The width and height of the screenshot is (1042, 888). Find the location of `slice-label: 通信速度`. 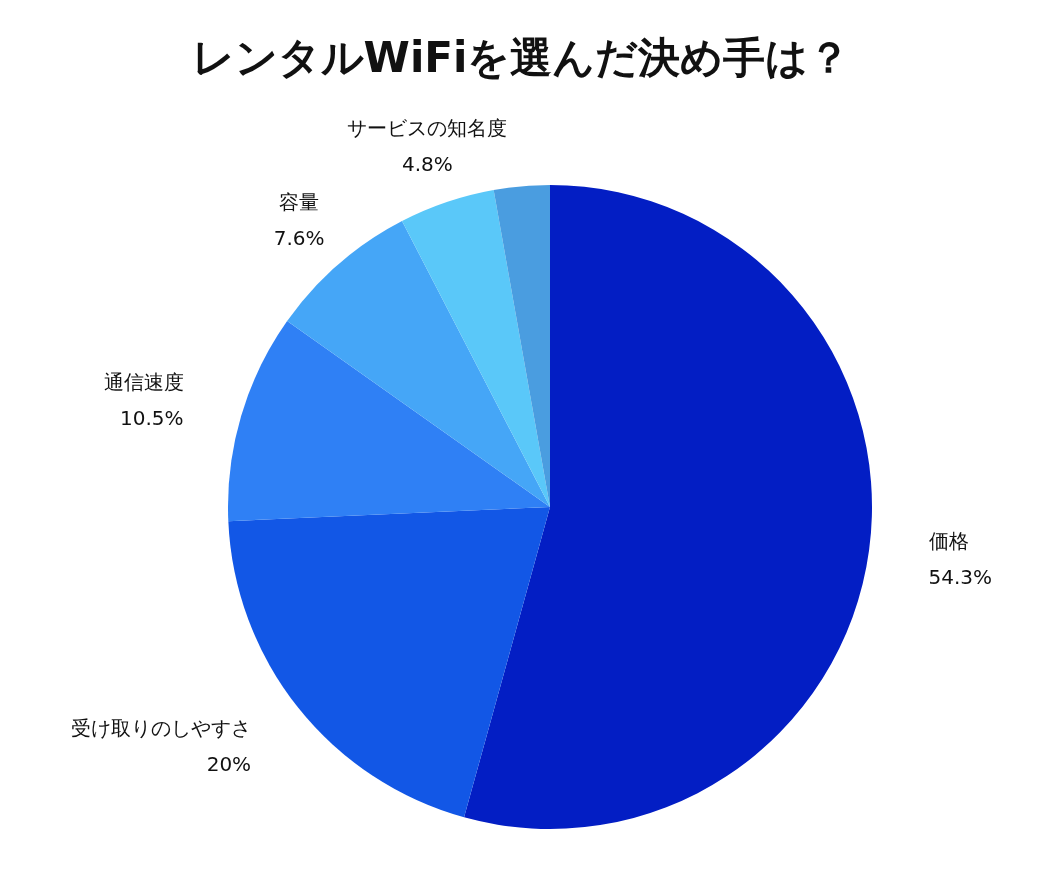

slice-label: 通信速度 is located at coordinates (143, 382).